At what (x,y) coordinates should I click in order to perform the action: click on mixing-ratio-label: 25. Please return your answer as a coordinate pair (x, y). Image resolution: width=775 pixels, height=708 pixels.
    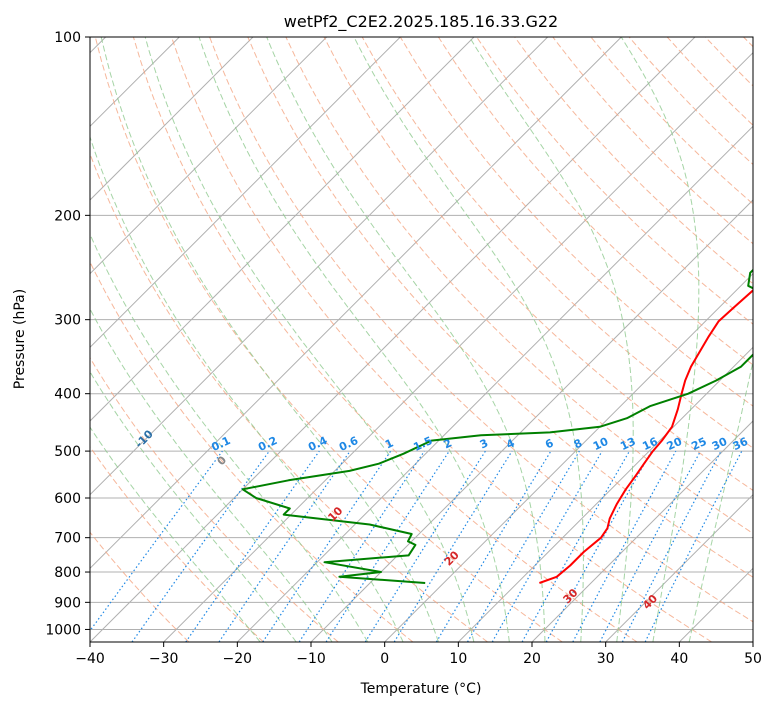
    Looking at the image, I should click on (698, 444).